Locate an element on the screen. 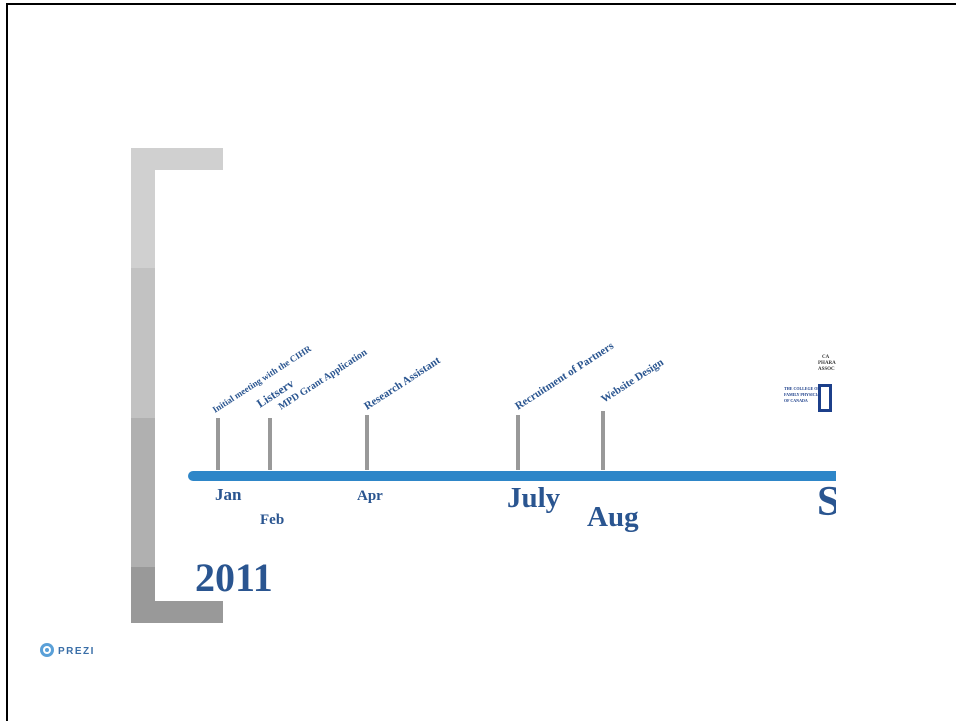 This screenshot has height=721, width=956. bracket is located at coordinates (177, 385).